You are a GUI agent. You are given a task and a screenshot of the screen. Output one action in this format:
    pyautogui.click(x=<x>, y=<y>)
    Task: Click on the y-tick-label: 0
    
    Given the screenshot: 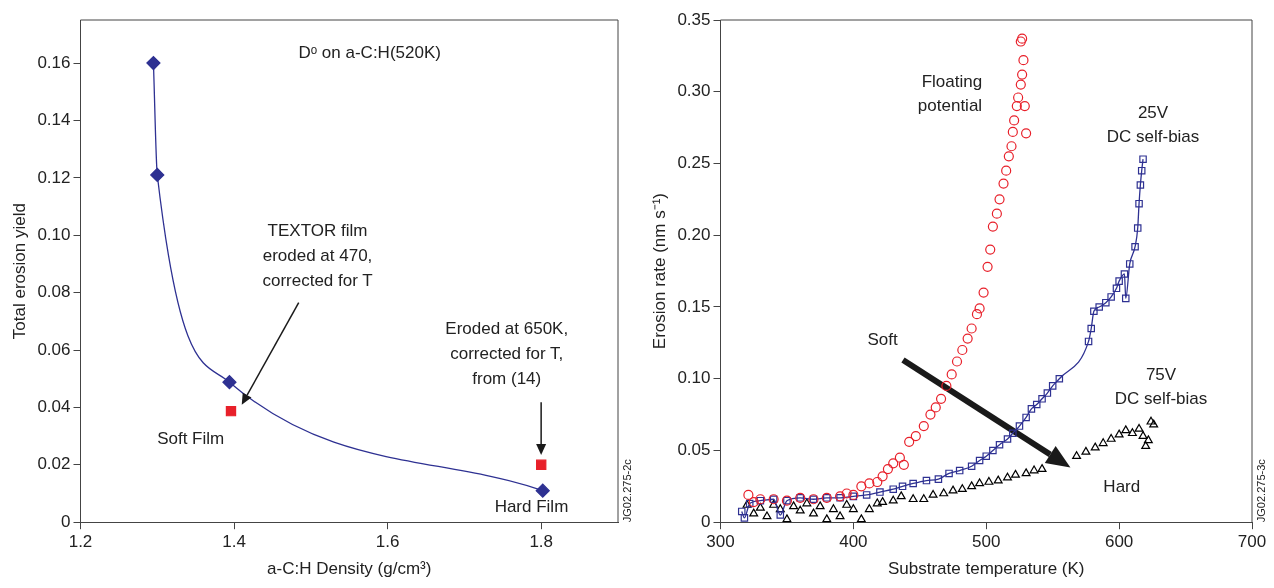 What is the action you would take?
    pyautogui.click(x=706, y=521)
    